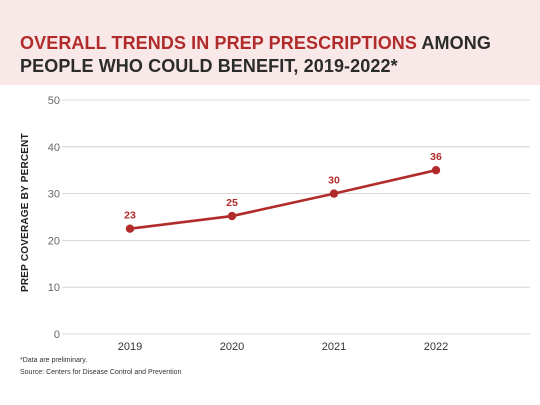 The height and width of the screenshot is (405, 540). I want to click on data-label: 23, so click(130, 216).